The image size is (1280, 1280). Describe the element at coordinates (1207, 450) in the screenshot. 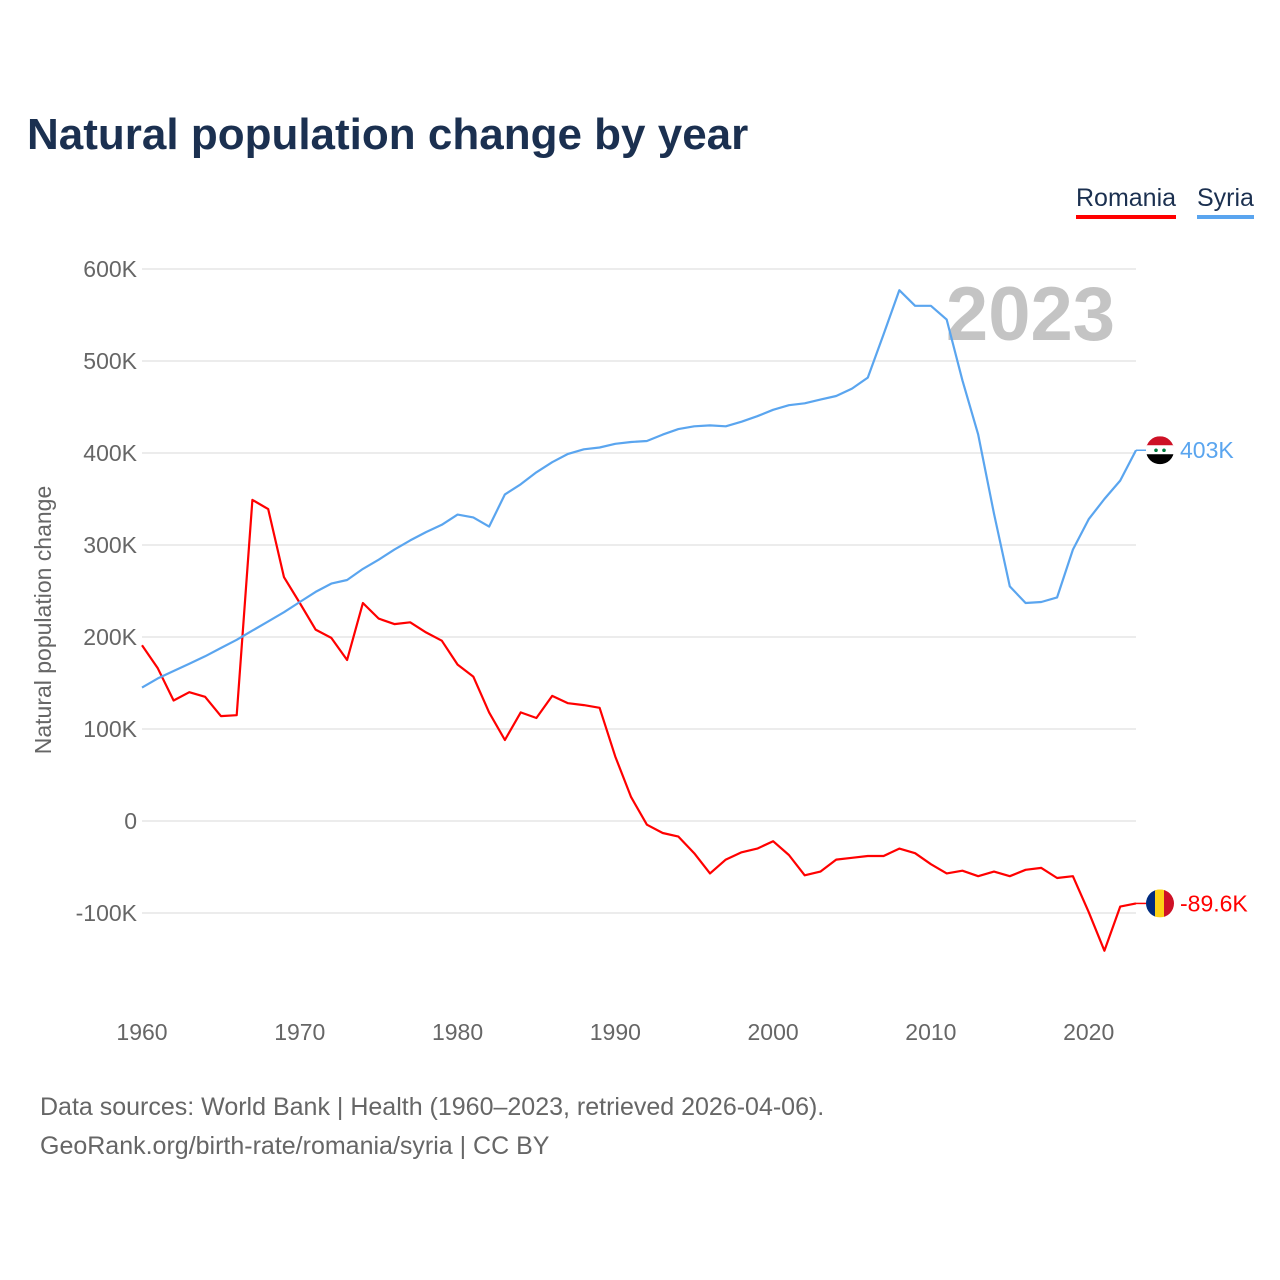

I see `end-value-label: 403K` at that location.